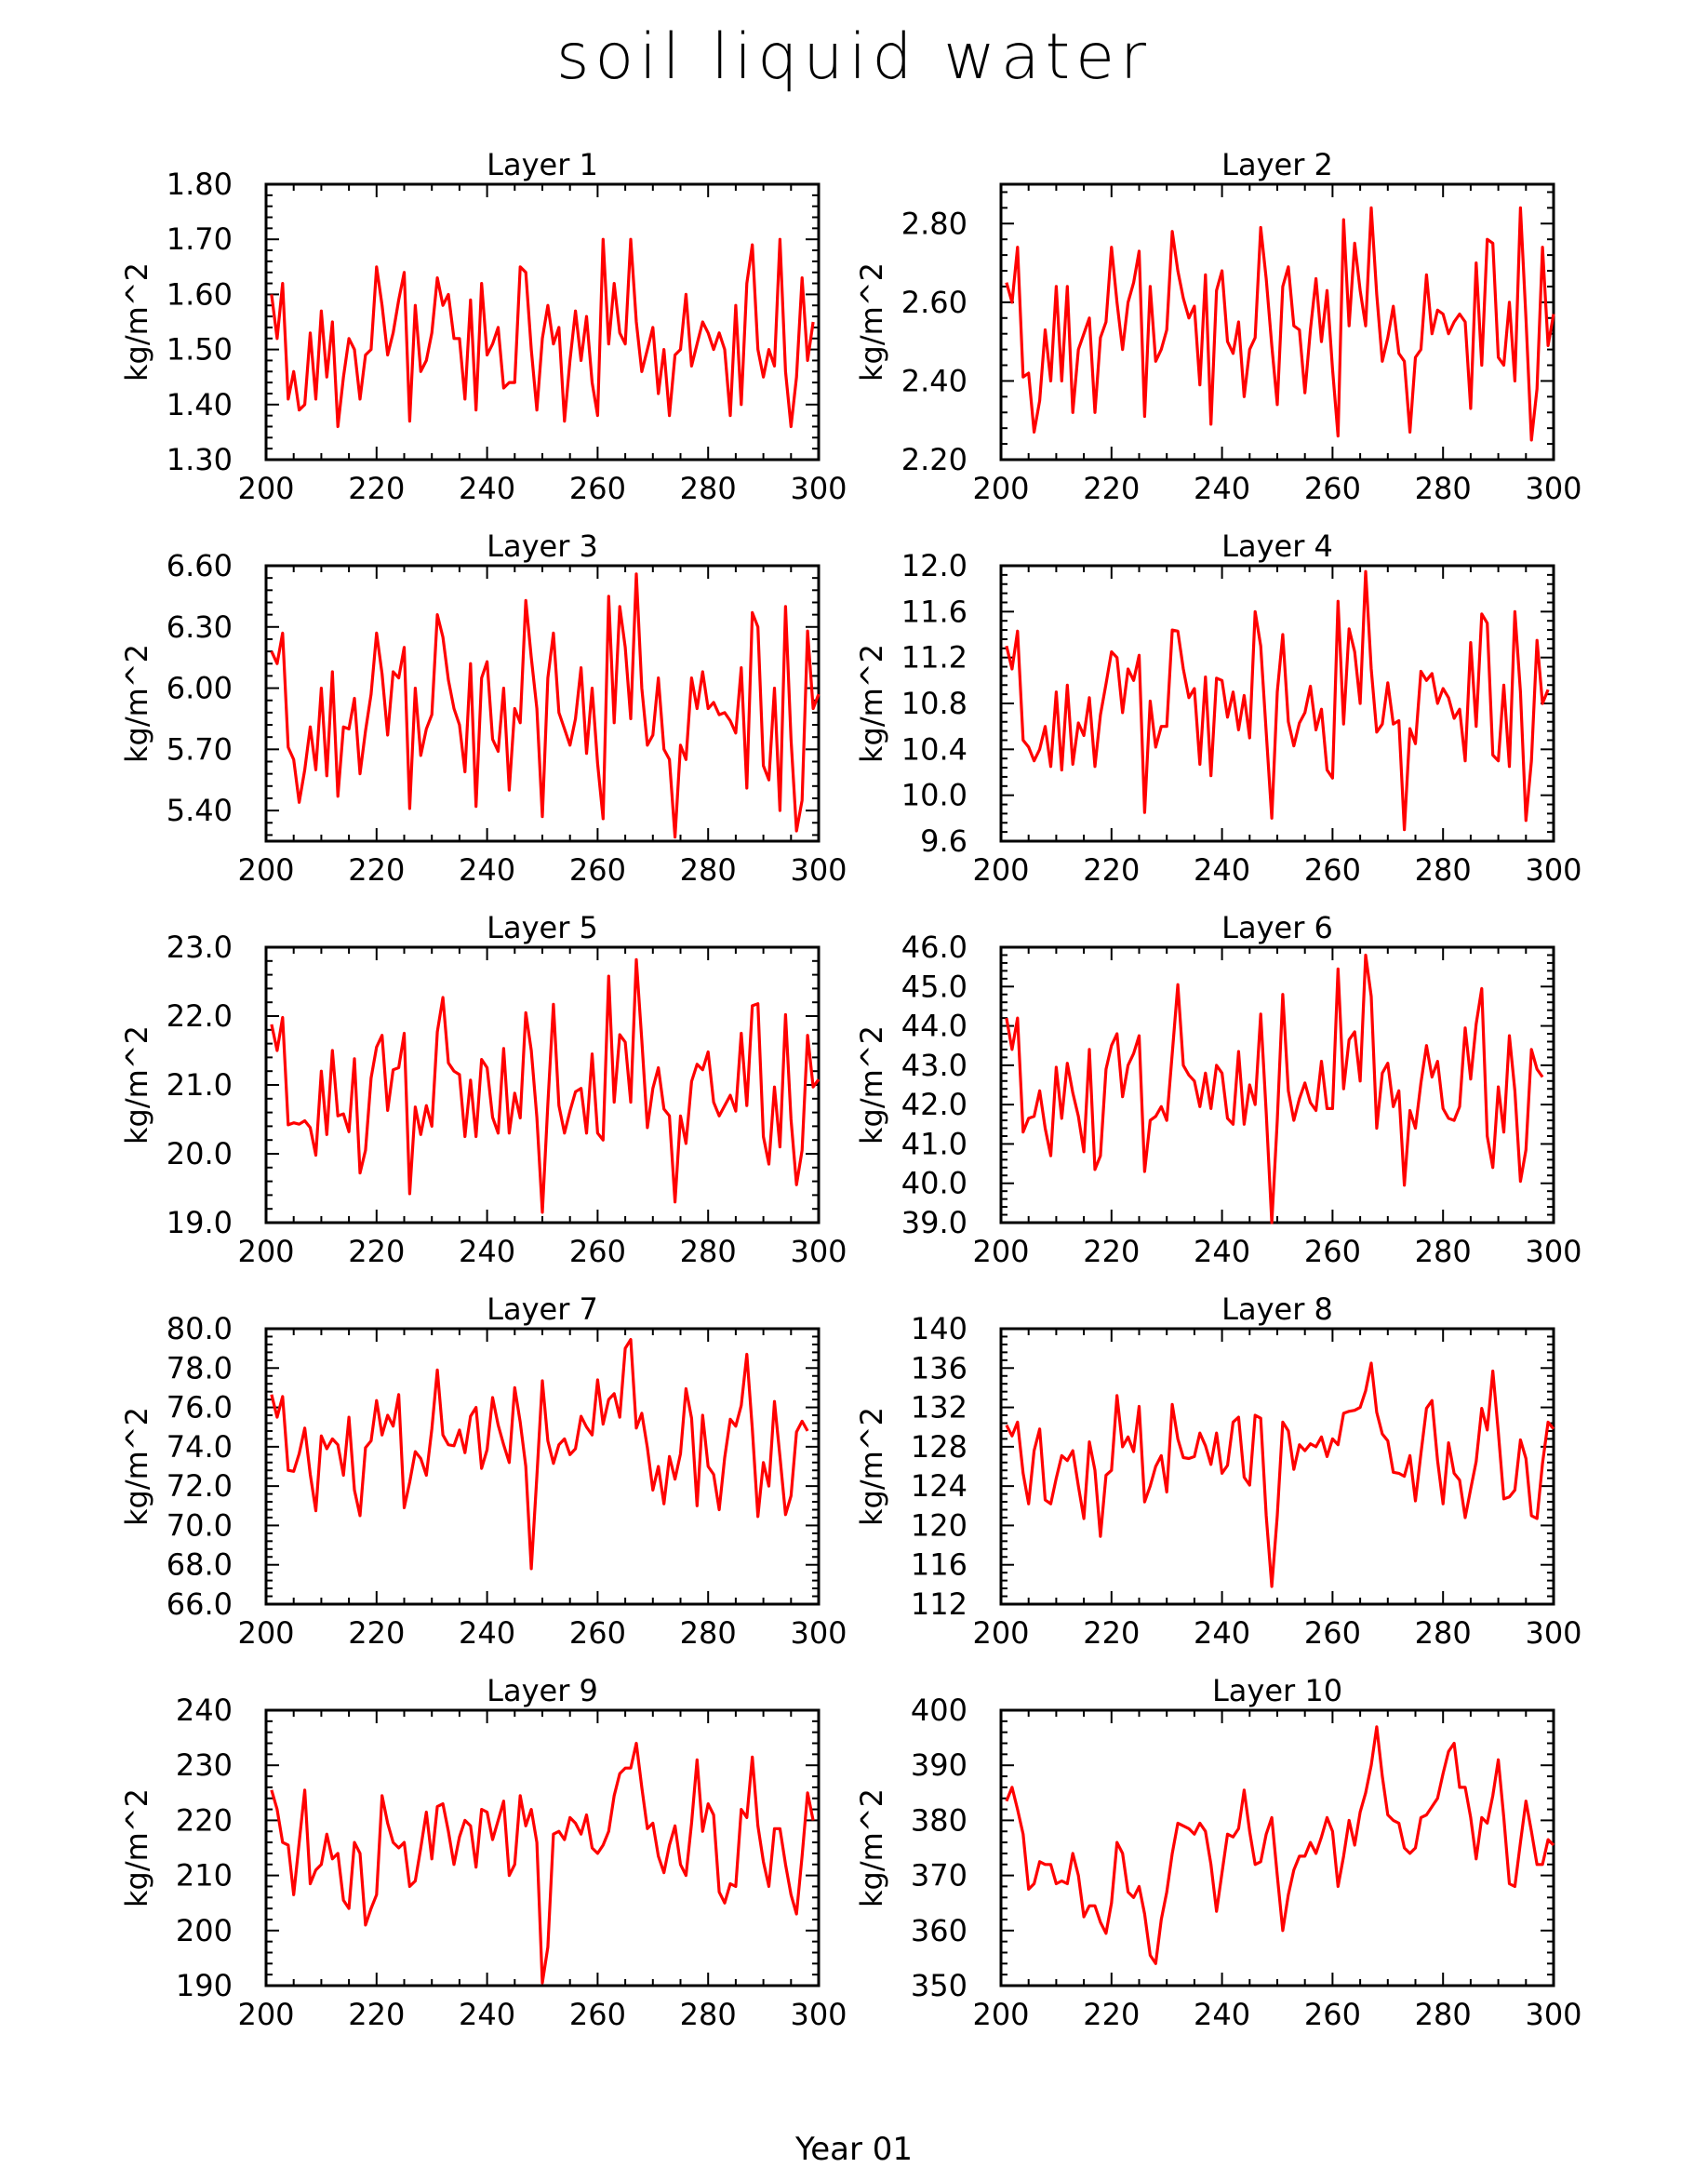 The image size is (1708, 2168). What do you see at coordinates (200, 1016) in the screenshot?
I see `y-tick-label: 22.0` at bounding box center [200, 1016].